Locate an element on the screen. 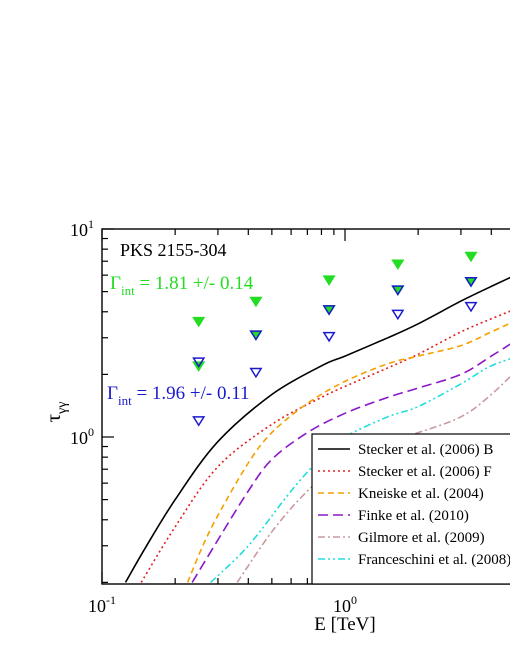 The image size is (510, 665). gamma-blue-sub: int is located at coordinates (125, 400).